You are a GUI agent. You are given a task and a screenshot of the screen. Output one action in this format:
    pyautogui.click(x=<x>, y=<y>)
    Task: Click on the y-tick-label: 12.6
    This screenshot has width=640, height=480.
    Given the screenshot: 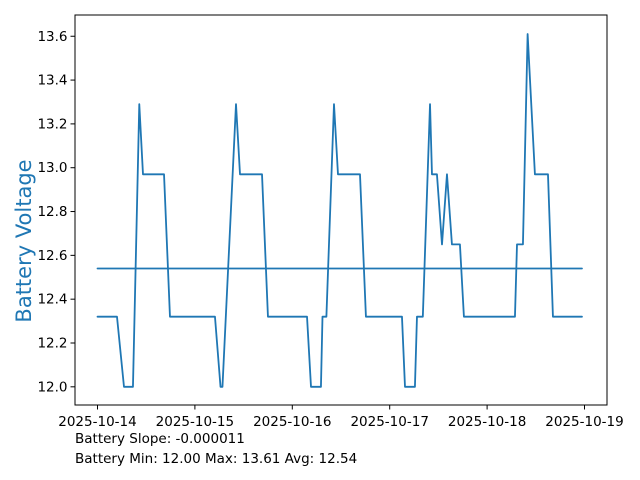 What is the action you would take?
    pyautogui.click(x=52, y=256)
    